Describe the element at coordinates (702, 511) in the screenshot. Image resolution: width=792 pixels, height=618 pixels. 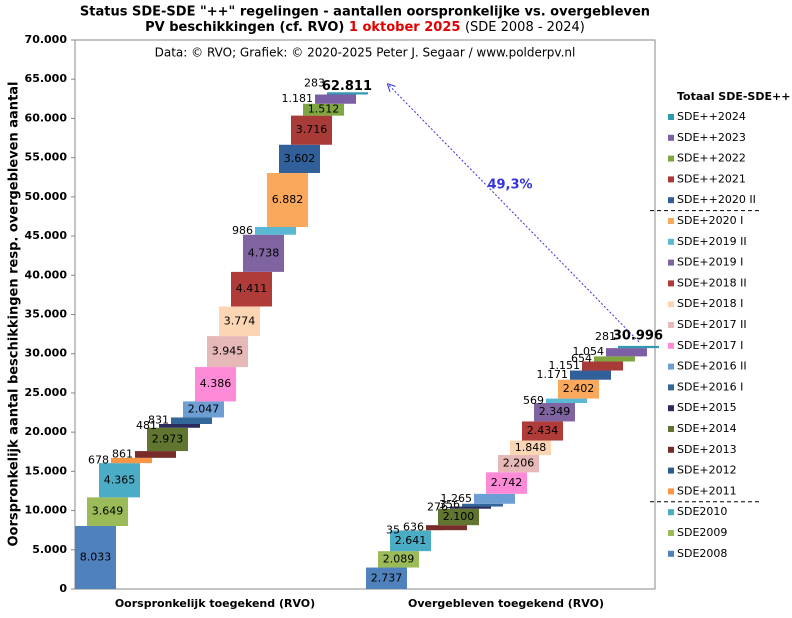
I see `legend-label: SDE2010` at that location.